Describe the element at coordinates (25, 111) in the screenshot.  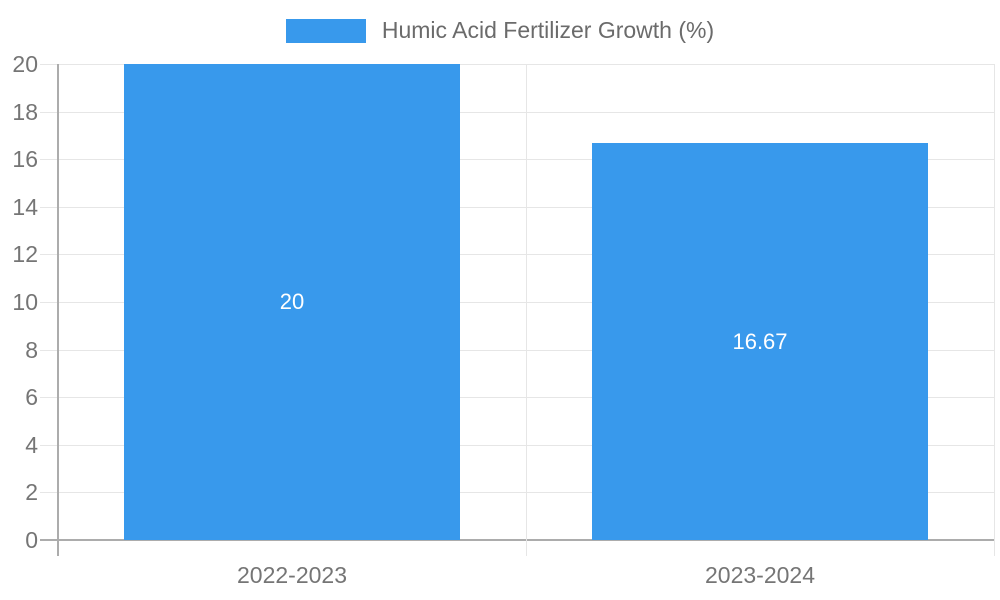
I see `y-tick-label: 18` at that location.